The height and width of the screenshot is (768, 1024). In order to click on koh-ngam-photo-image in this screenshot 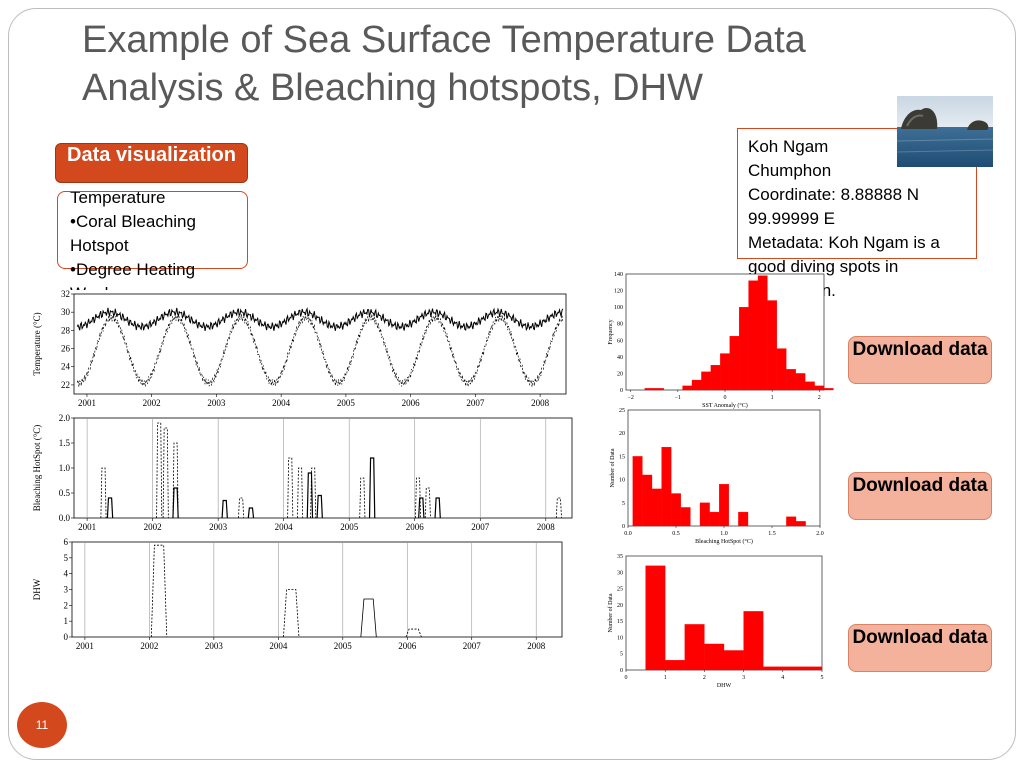, I will do `click(945, 131)`.